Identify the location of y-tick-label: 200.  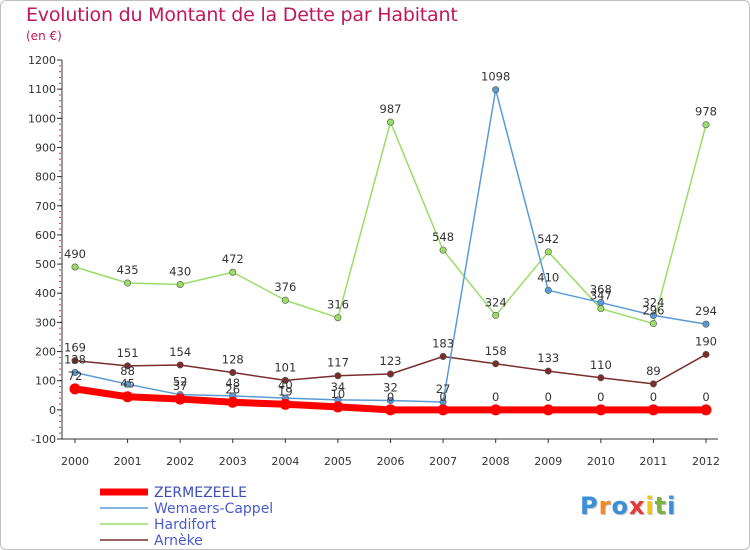
(45, 352).